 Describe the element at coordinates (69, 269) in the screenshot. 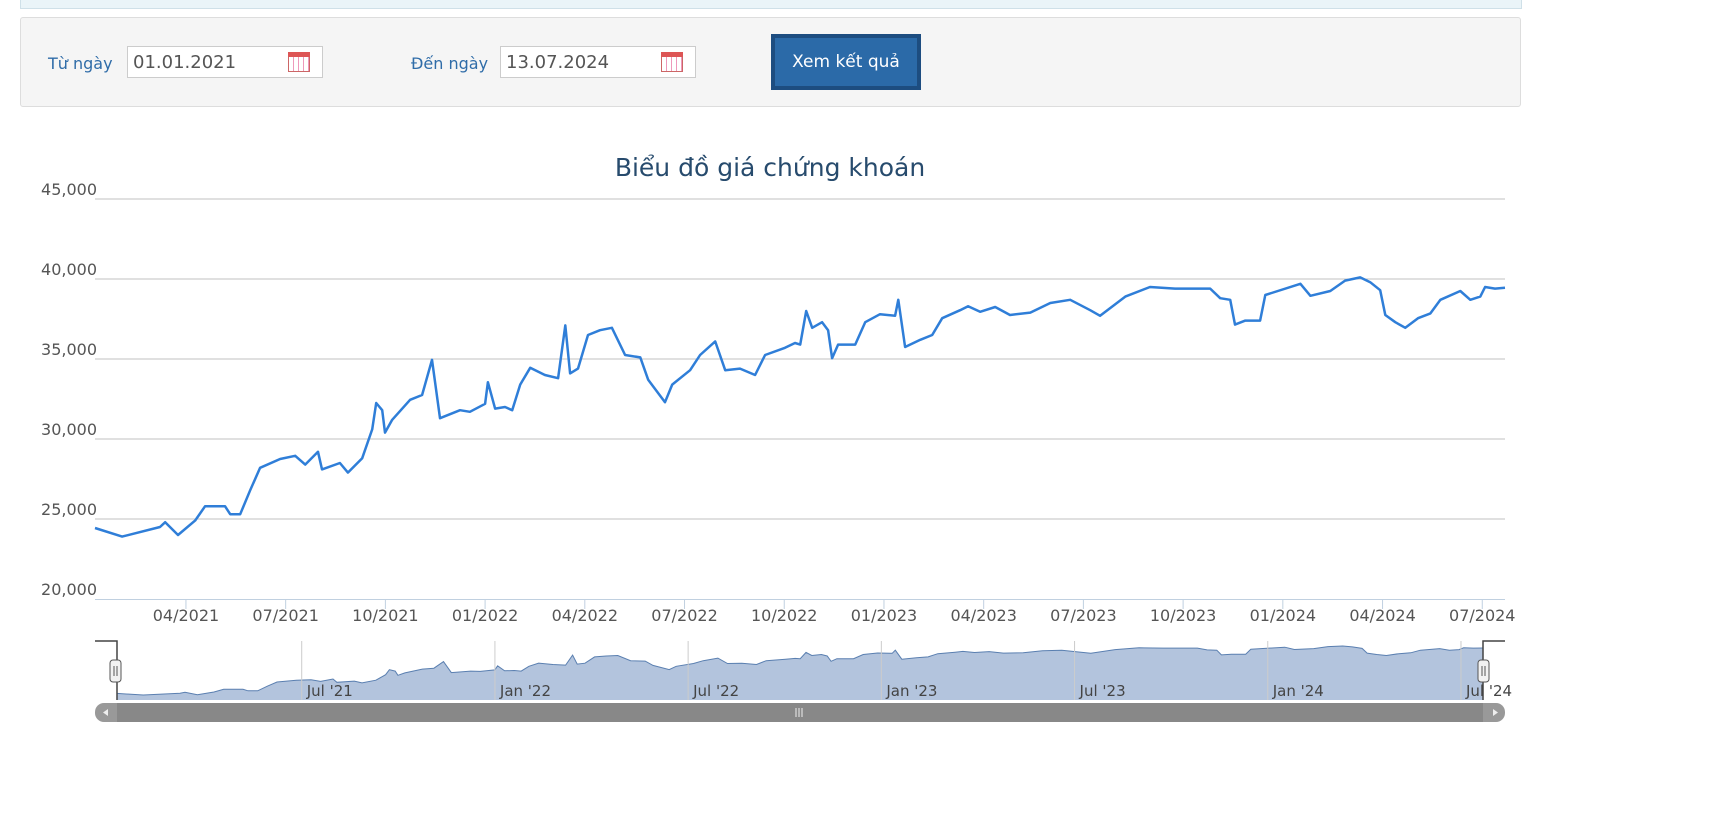

I see `y-tick-label: 40,000` at that location.